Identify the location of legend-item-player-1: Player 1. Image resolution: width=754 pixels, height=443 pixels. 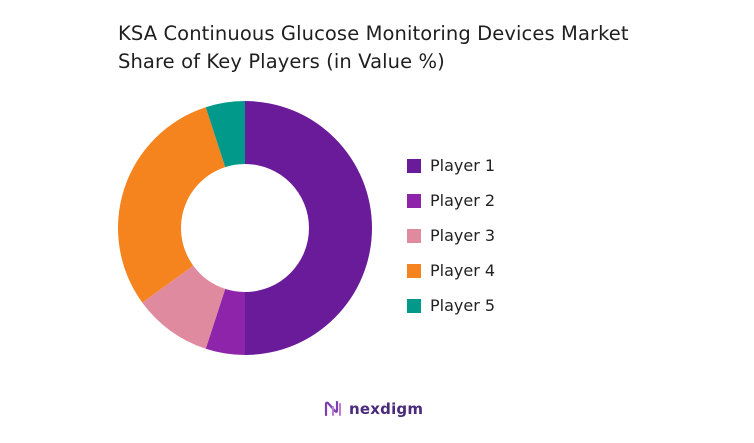
(451, 165).